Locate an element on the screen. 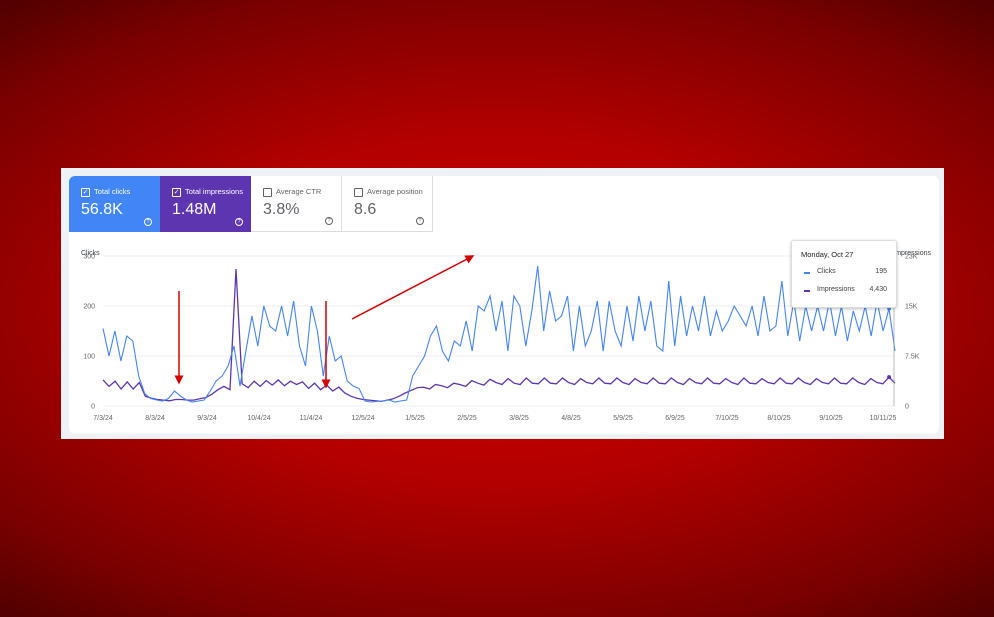 This screenshot has width=994, height=617. metric-label: Average CTR is located at coordinates (299, 191).